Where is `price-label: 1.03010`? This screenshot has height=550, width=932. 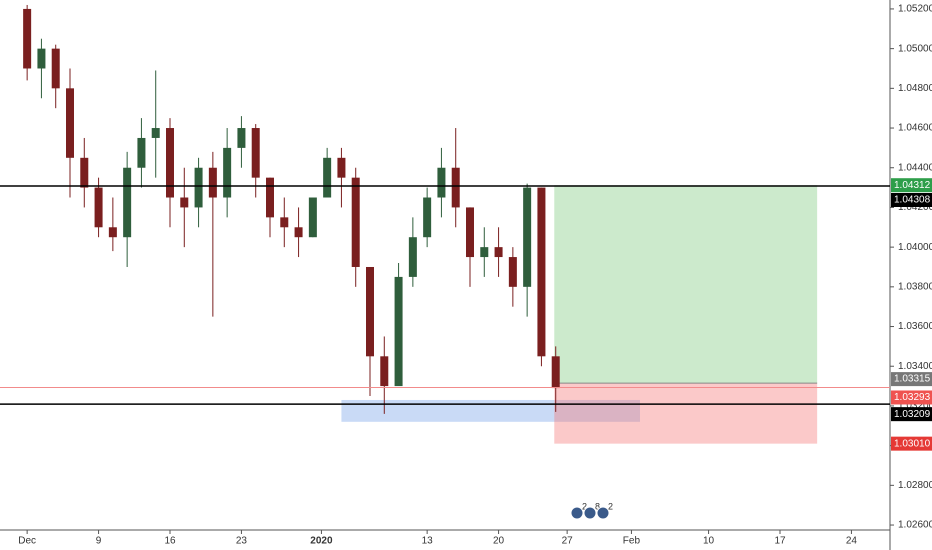 price-label: 1.03010 is located at coordinates (912, 443).